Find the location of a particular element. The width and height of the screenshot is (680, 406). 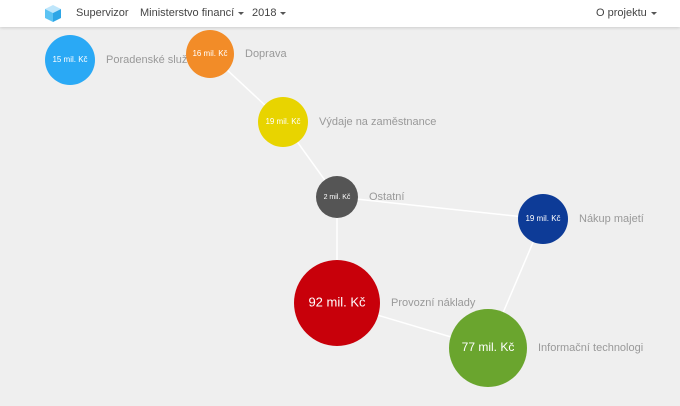

node-label: Výdaje na zaměstnance is located at coordinates (377, 122).